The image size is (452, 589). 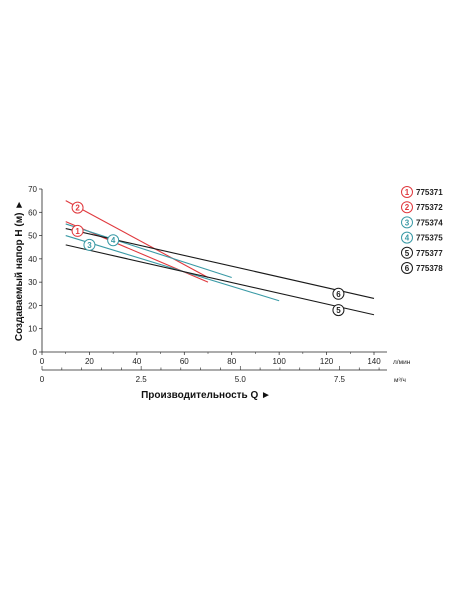 I want to click on legend-marker-label-4: 4, so click(x=407, y=238).